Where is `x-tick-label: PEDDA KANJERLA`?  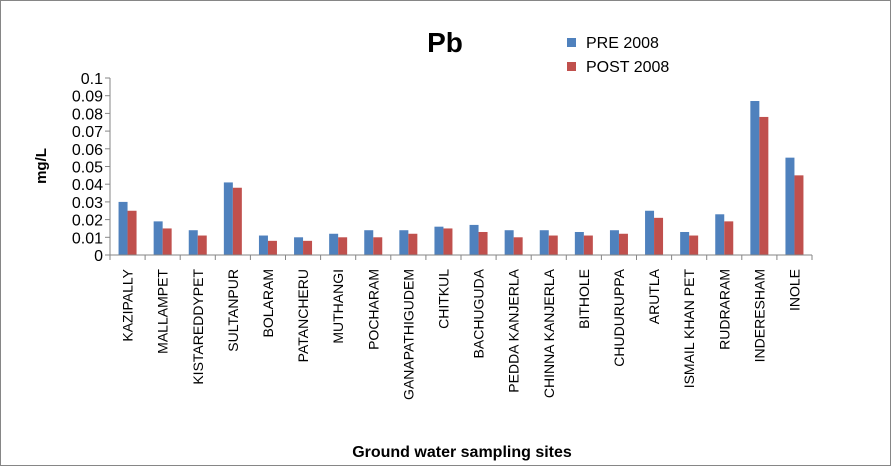 x-tick-label: PEDDA KANJERLA is located at coordinates (514, 330).